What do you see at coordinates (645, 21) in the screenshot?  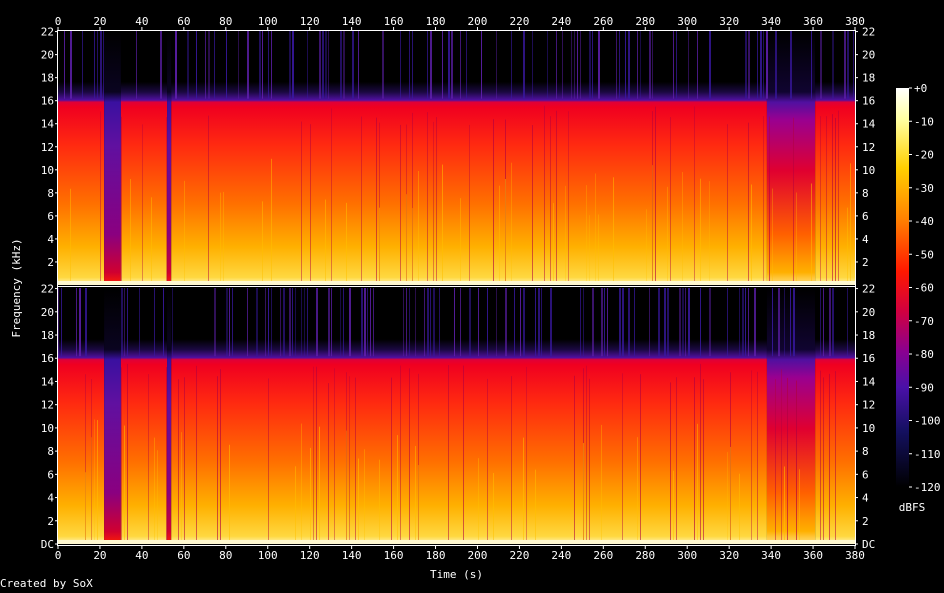 I see `x-tick-label-top: 280` at bounding box center [645, 21].